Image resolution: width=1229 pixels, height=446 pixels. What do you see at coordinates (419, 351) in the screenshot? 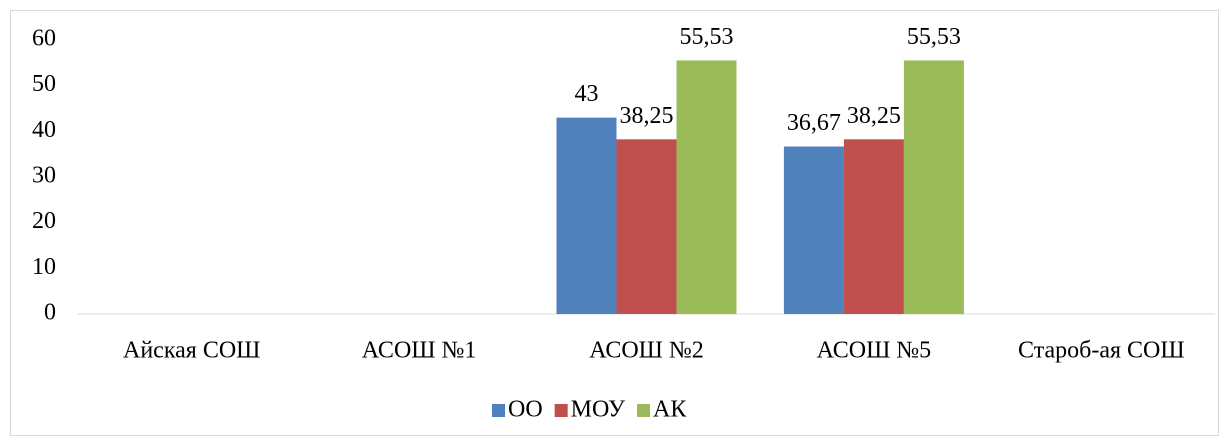
I see `x-tick-label: АСОШ №1` at bounding box center [419, 351].